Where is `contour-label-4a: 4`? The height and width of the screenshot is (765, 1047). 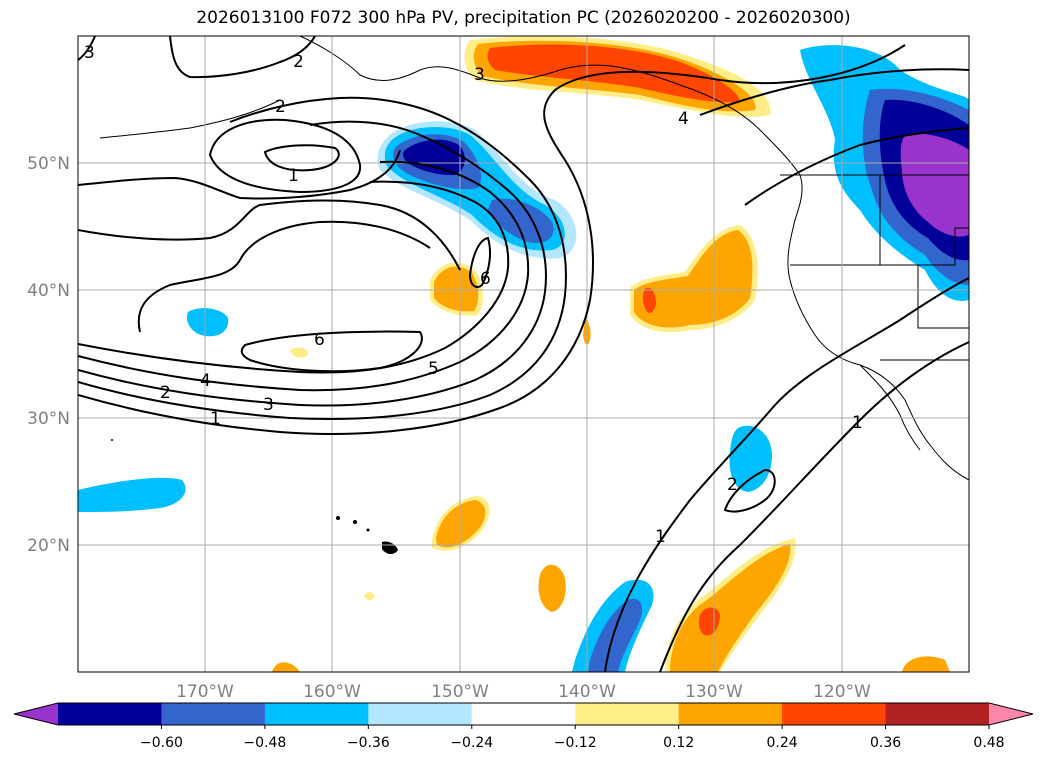 contour-label-4a: 4 is located at coordinates (205, 381).